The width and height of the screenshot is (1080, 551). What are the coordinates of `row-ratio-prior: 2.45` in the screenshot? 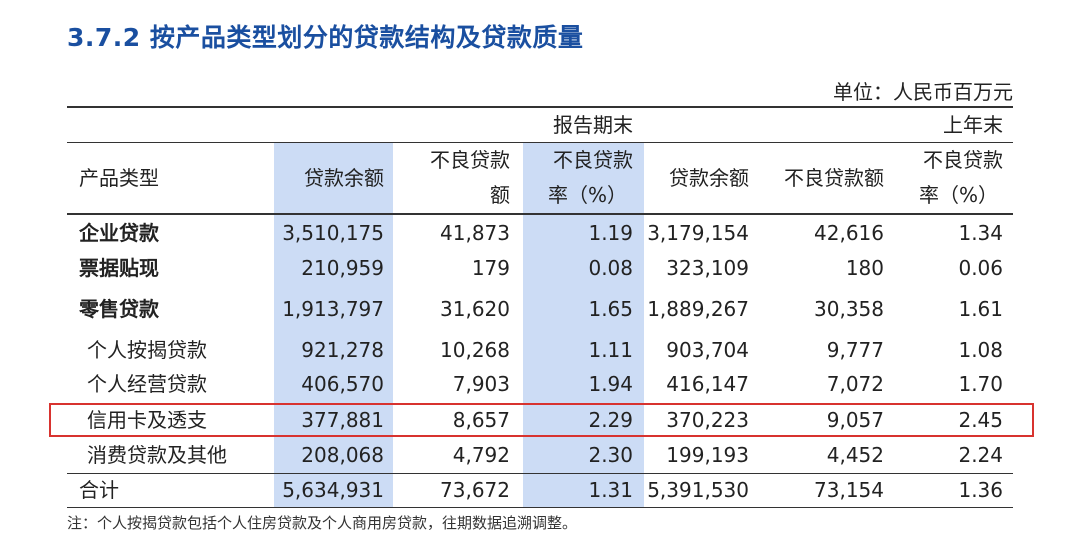 It's located at (980, 420).